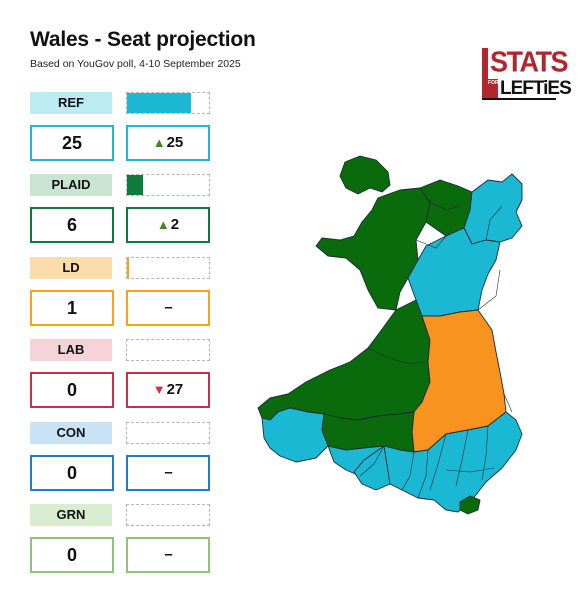  Describe the element at coordinates (120, 298) in the screenshot. I see `party-block-ld: LD 1 –` at that location.